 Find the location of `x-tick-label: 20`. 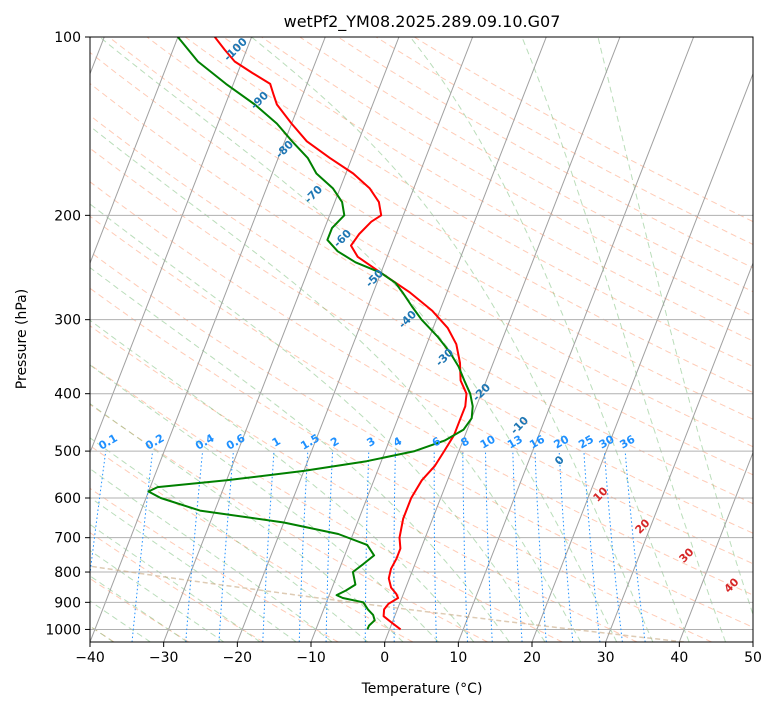

x-tick-label: 20 is located at coordinates (532, 658).